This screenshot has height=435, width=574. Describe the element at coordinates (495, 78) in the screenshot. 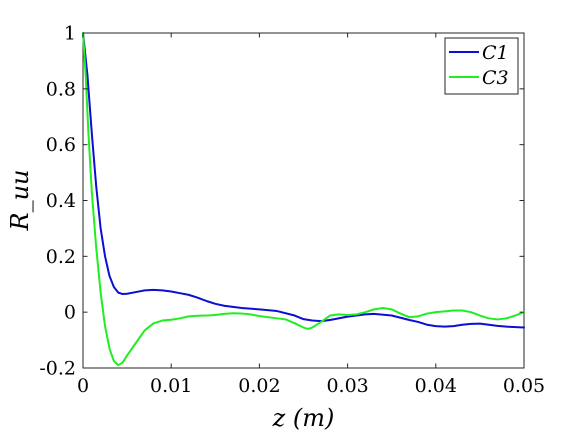

I see `legend-label-c3: C3` at that location.